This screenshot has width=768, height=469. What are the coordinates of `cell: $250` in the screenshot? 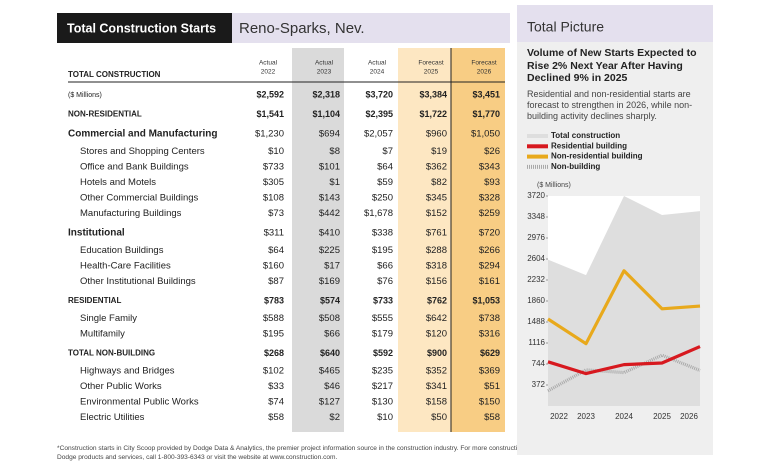 It's located at (382, 198).